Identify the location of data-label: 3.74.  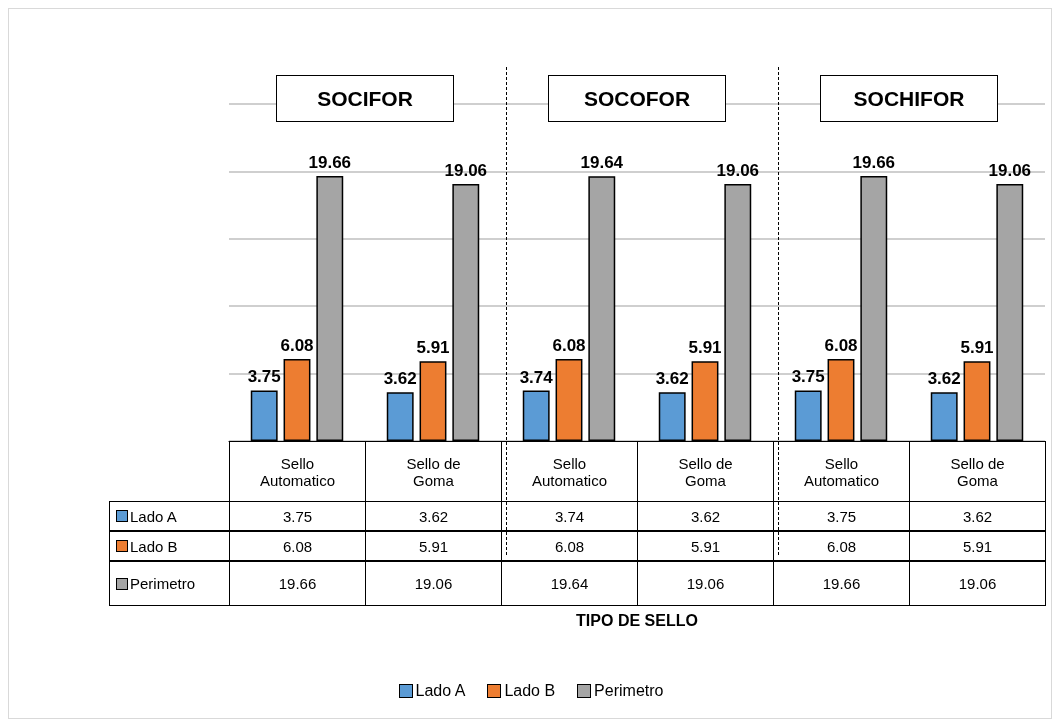
(536, 377).